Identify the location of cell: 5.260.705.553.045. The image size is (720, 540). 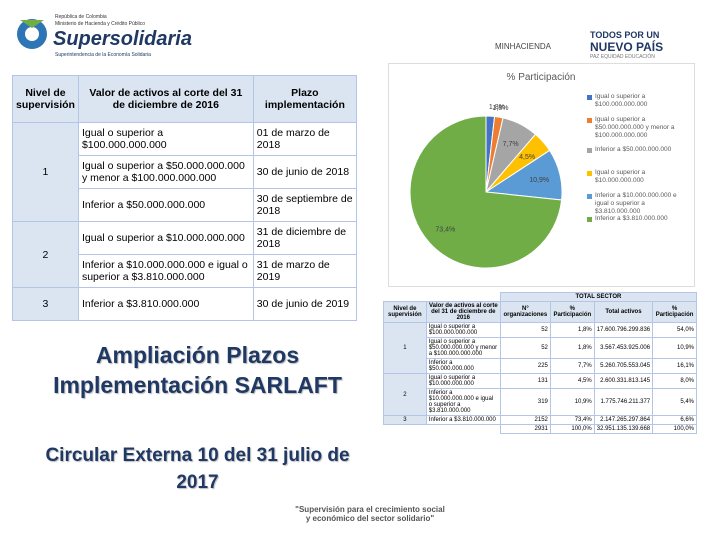
(623, 366).